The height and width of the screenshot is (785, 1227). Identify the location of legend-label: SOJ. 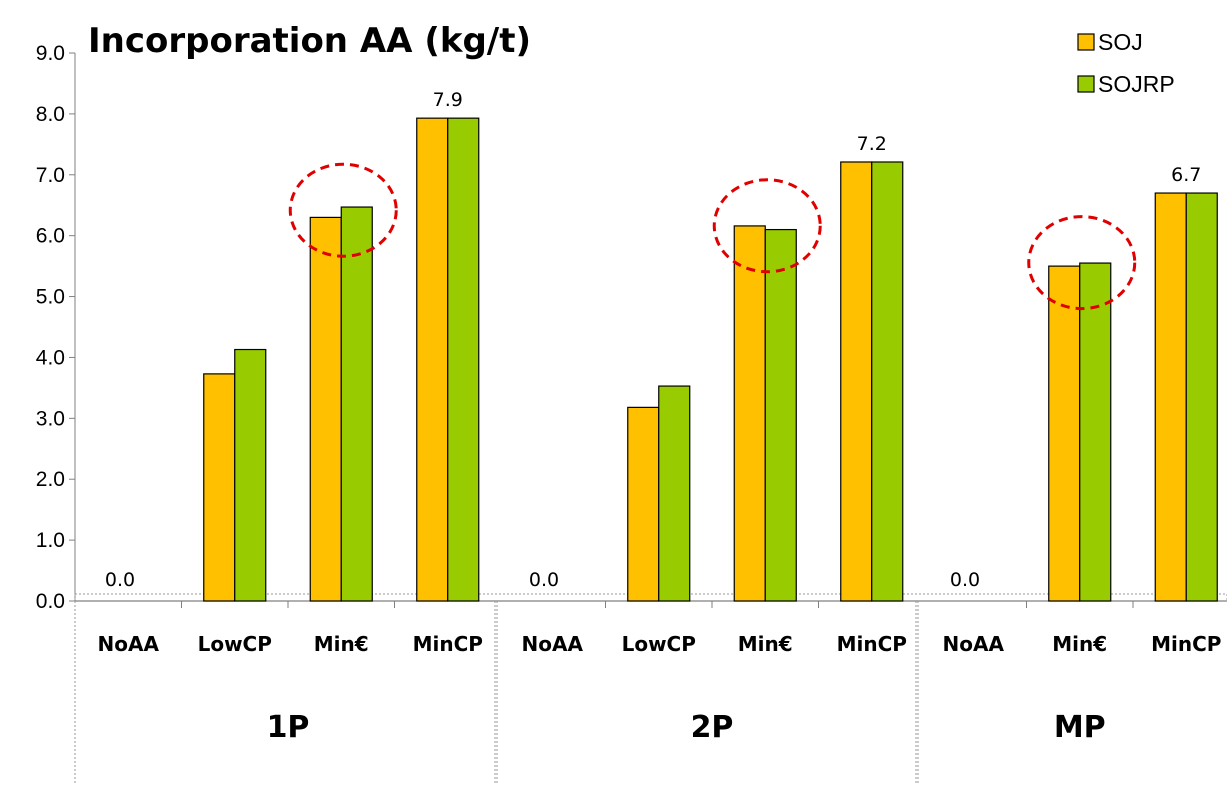
(1120, 42).